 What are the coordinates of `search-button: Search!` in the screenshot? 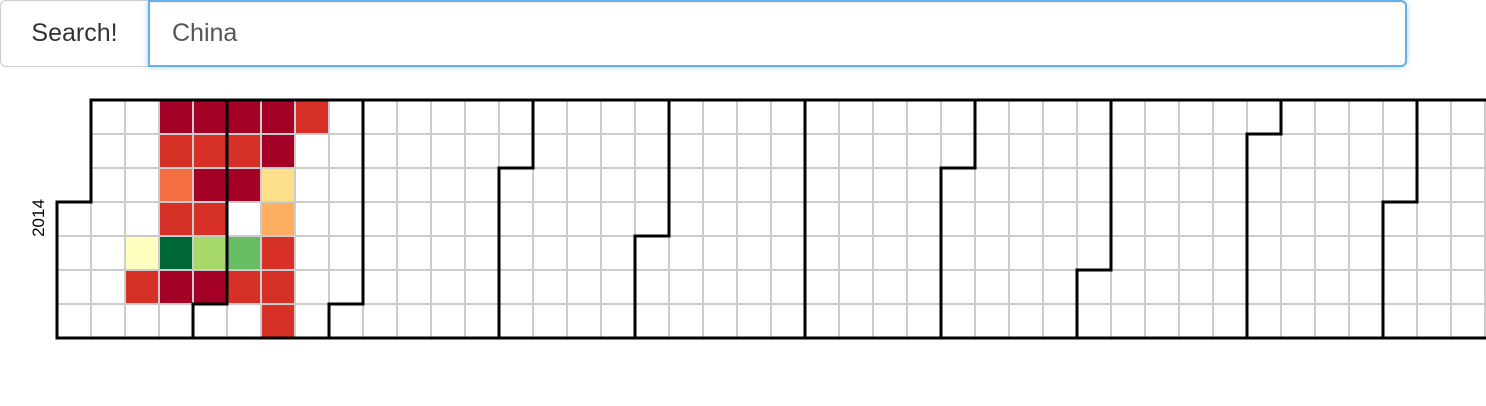 It's located at (74, 33).